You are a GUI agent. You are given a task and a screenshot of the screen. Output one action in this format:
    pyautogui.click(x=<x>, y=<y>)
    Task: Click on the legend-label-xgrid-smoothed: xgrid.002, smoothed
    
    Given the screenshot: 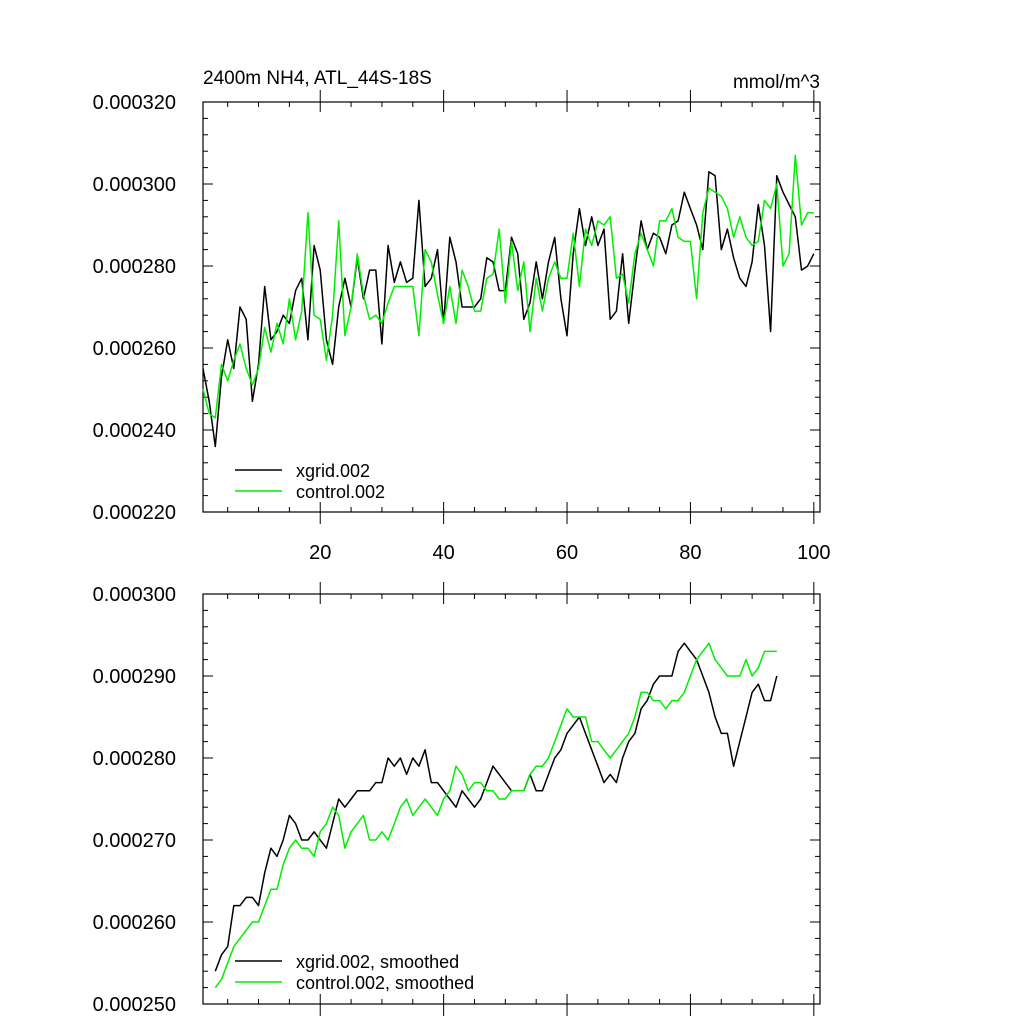 What is the action you would take?
    pyautogui.click(x=377, y=962)
    